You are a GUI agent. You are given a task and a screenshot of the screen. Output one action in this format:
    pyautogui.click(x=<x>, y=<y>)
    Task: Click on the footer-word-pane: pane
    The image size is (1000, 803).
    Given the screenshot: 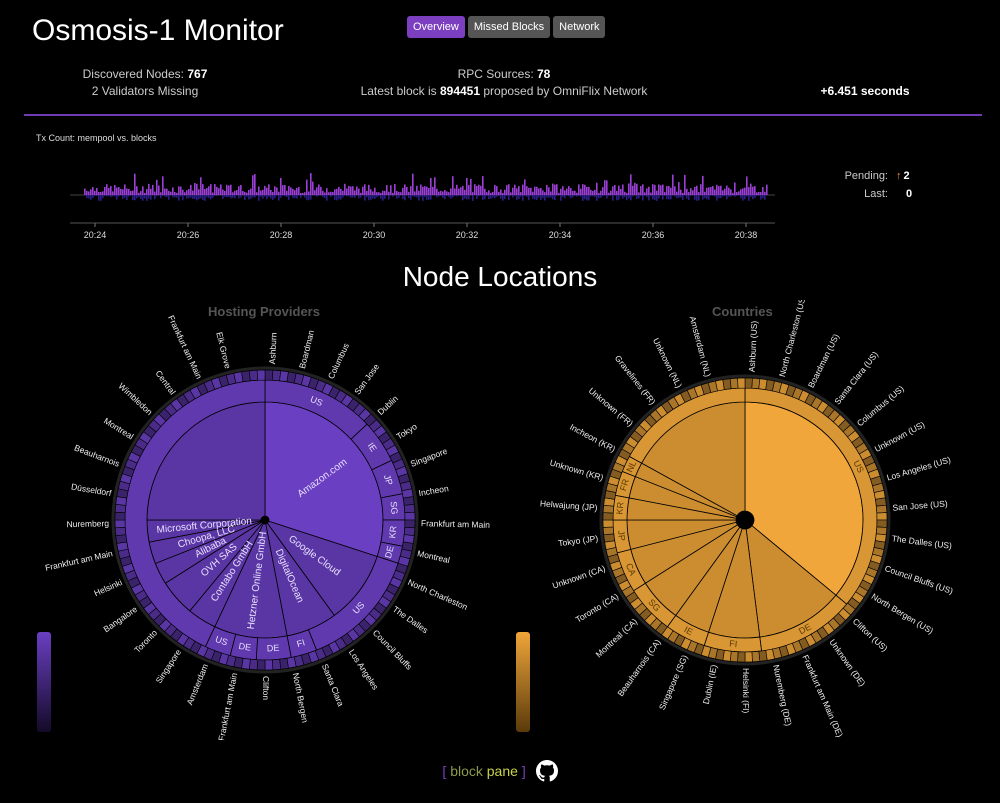 What is the action you would take?
    pyautogui.click(x=502, y=771)
    